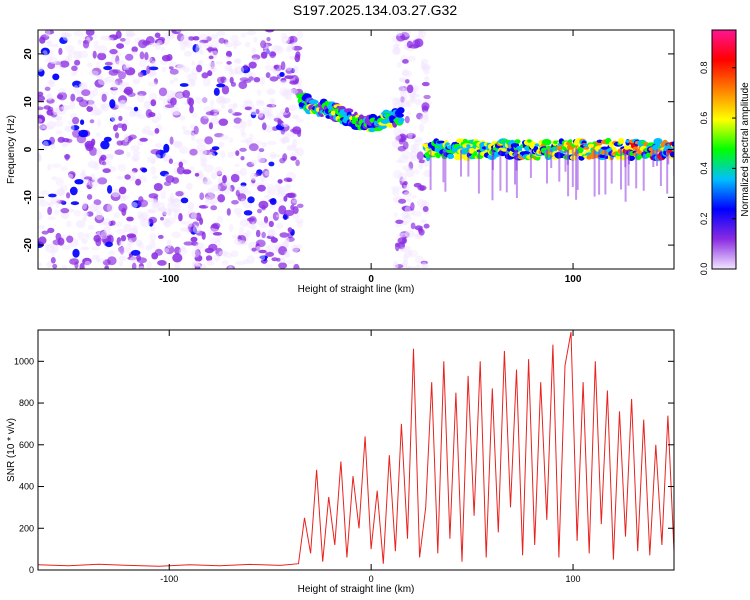 The height and width of the screenshot is (600, 750). I want to click on signal-cell, so click(586, 148).